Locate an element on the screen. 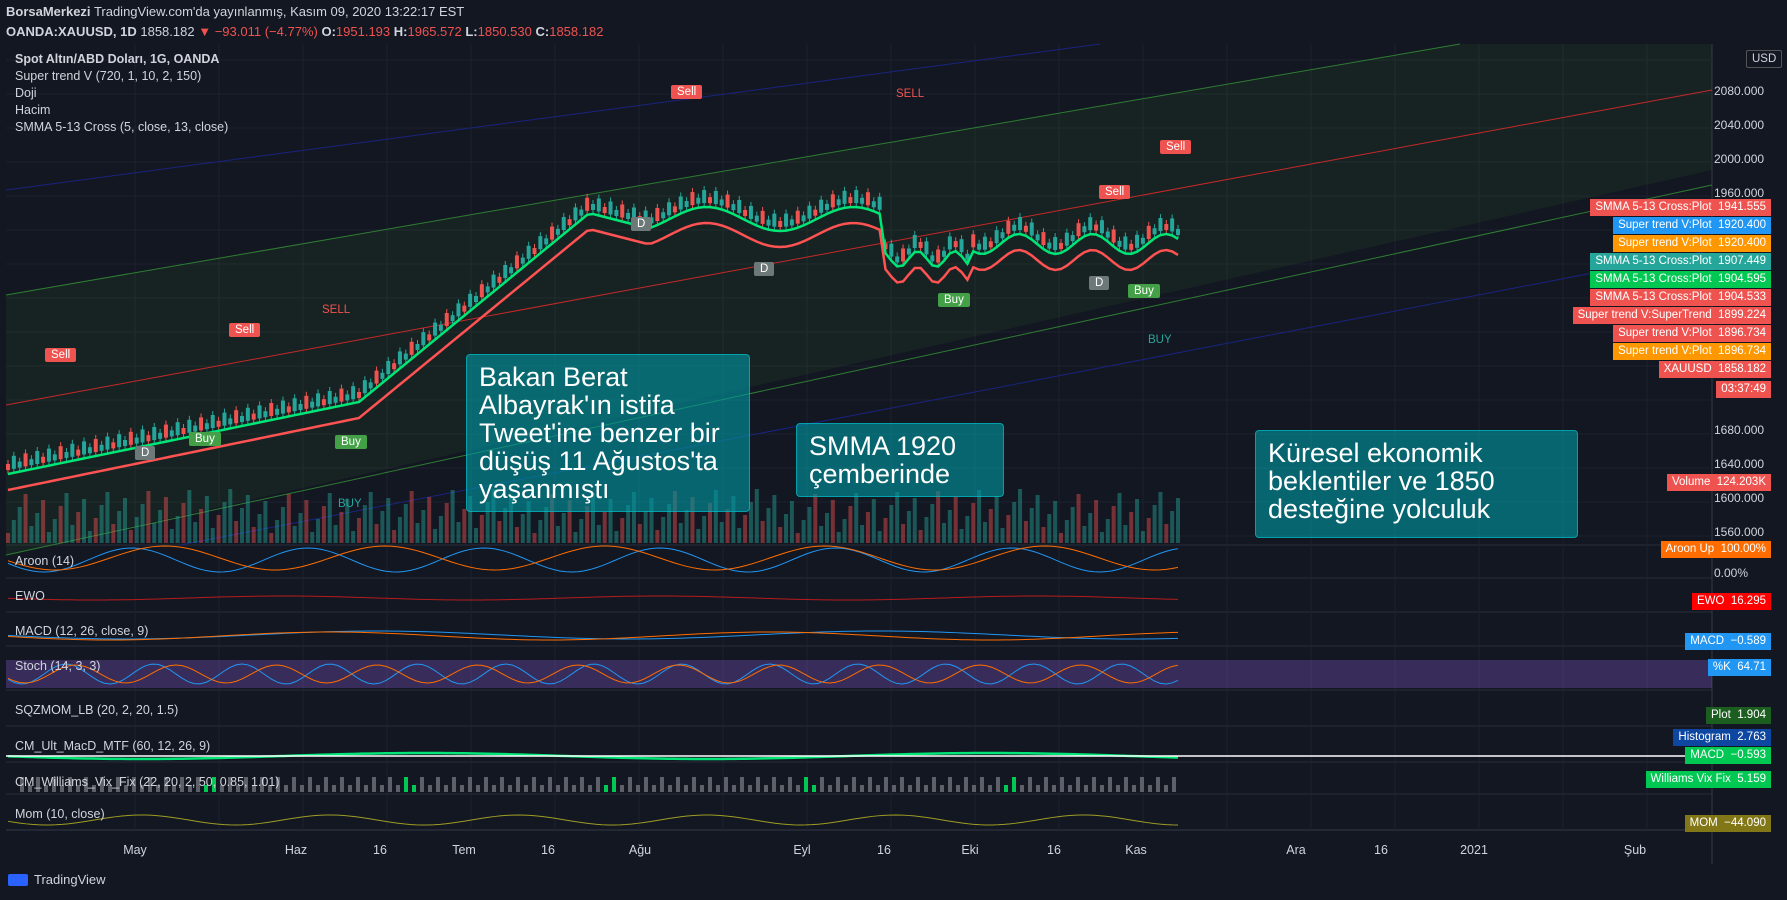 This screenshot has height=900, width=1787. publisher: BorsaMerkezi is located at coordinates (48, 11).